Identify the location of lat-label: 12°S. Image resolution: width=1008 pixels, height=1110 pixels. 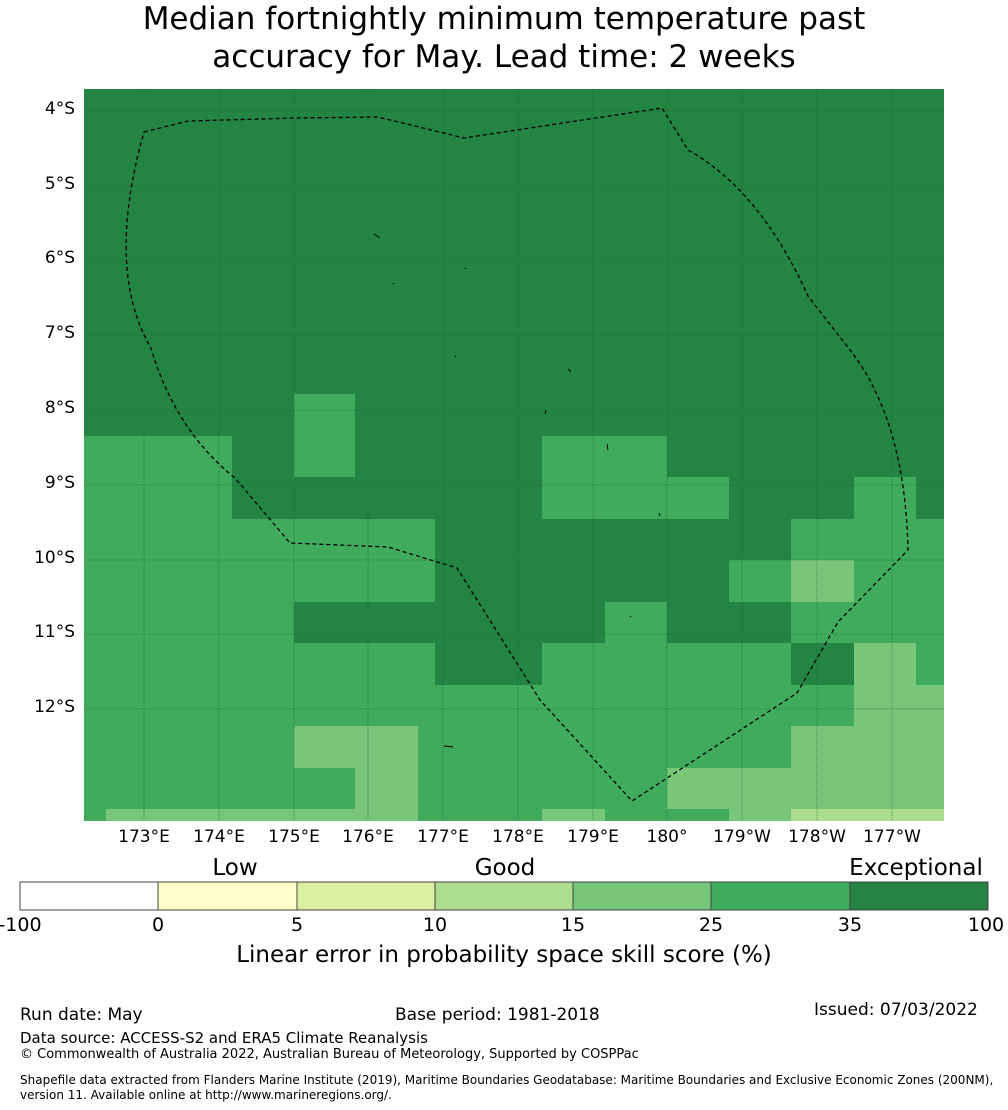
(54, 707).